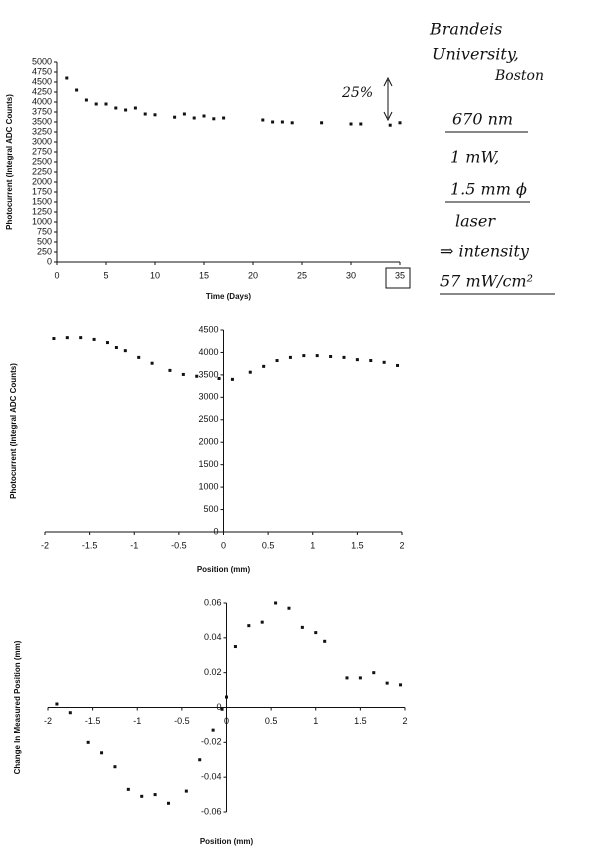  Describe the element at coordinates (485, 251) in the screenshot. I see `note: ⇒ intensity` at that location.